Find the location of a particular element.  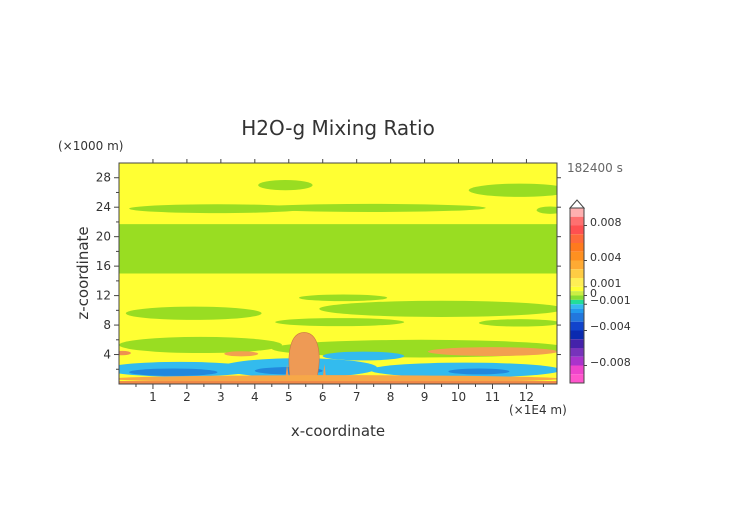

colorbar-top-arrow is located at coordinates (577, 204).